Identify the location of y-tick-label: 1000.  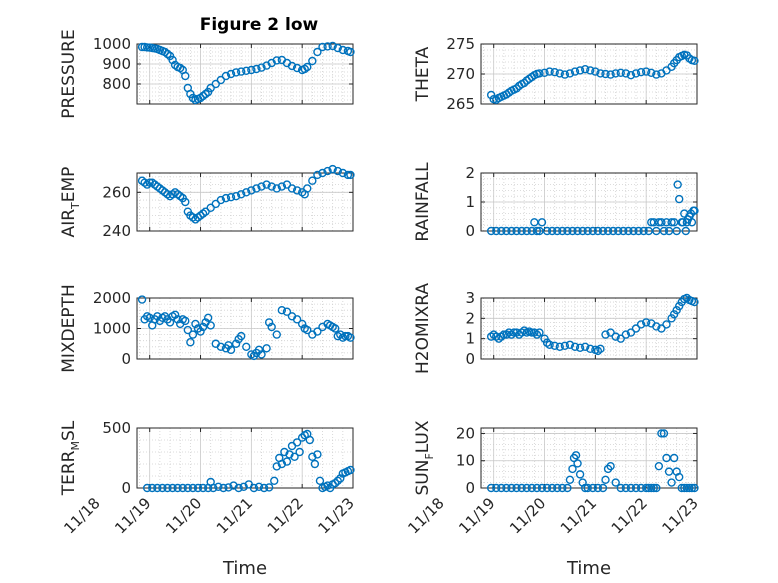
(112, 329).